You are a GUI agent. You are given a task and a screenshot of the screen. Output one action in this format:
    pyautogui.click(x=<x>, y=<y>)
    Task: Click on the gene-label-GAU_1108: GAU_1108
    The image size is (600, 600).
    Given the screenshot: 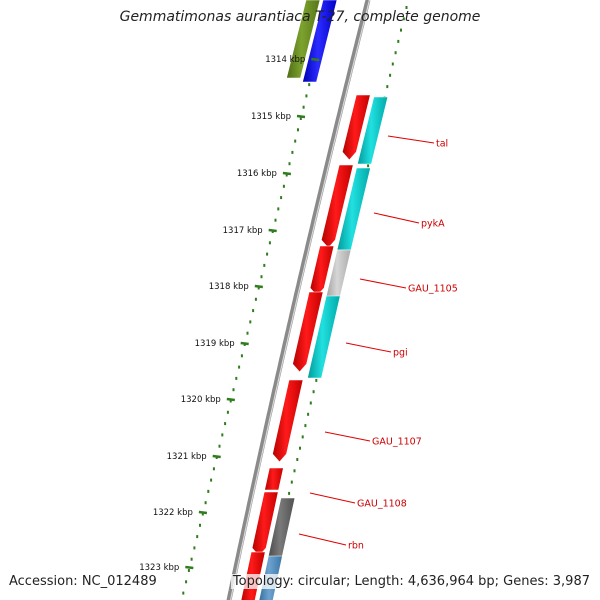 What is the action you would take?
    pyautogui.click(x=382, y=504)
    